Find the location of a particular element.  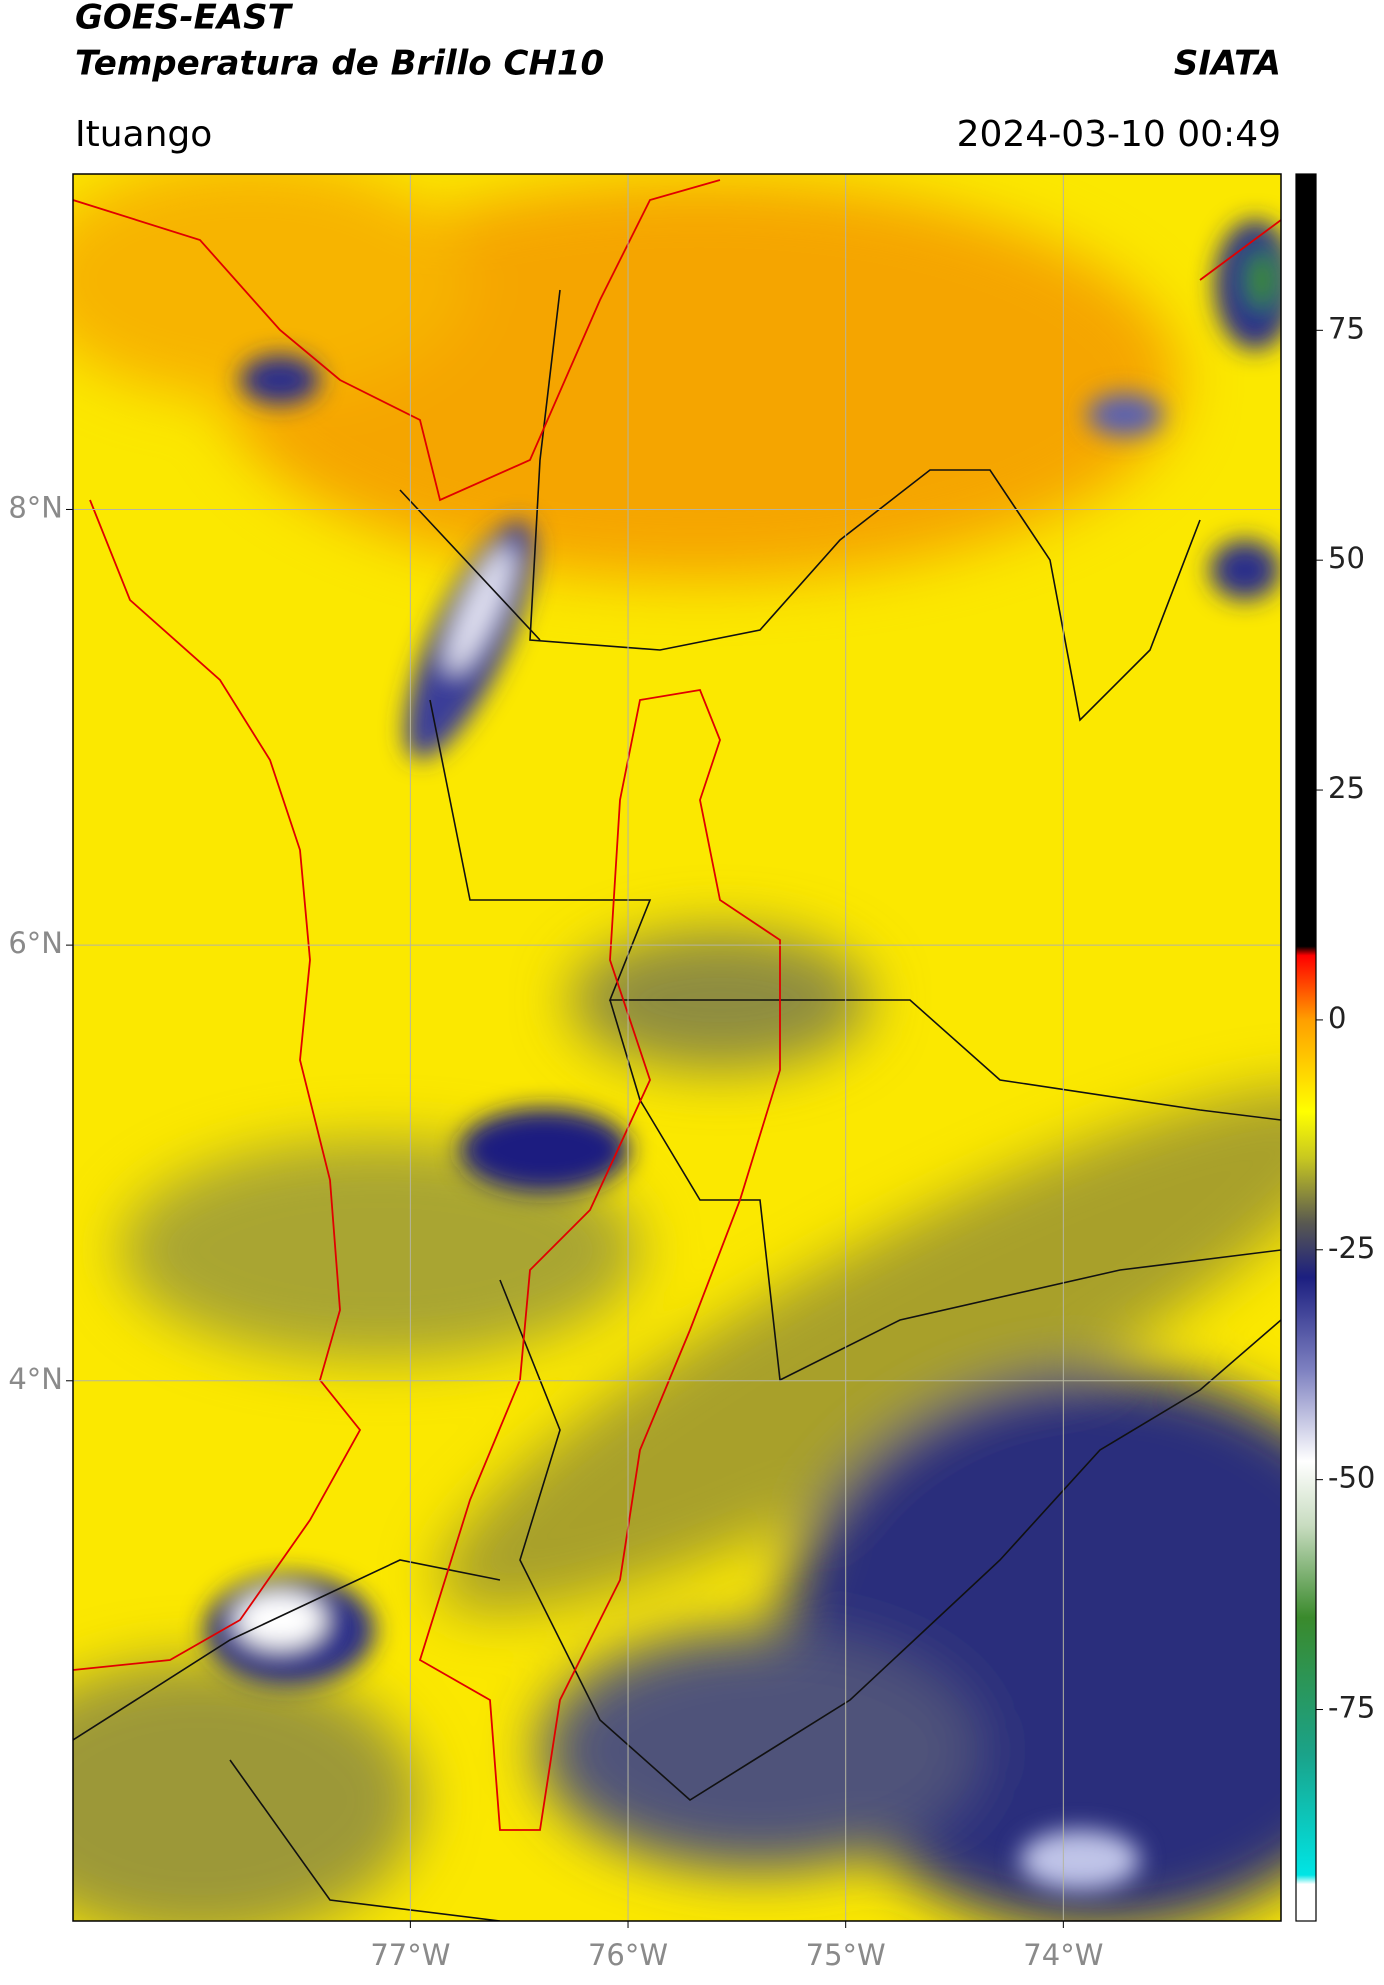

lat-tick-label: 8°N is located at coordinates (35, 507).